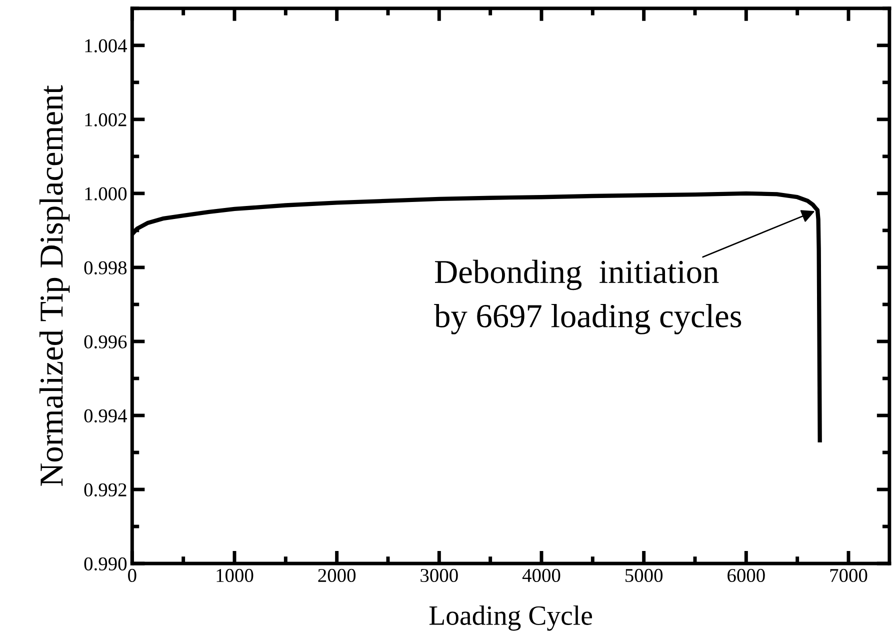  What do you see at coordinates (105, 490) in the screenshot?
I see `y-tick-label: 0.992` at bounding box center [105, 490].